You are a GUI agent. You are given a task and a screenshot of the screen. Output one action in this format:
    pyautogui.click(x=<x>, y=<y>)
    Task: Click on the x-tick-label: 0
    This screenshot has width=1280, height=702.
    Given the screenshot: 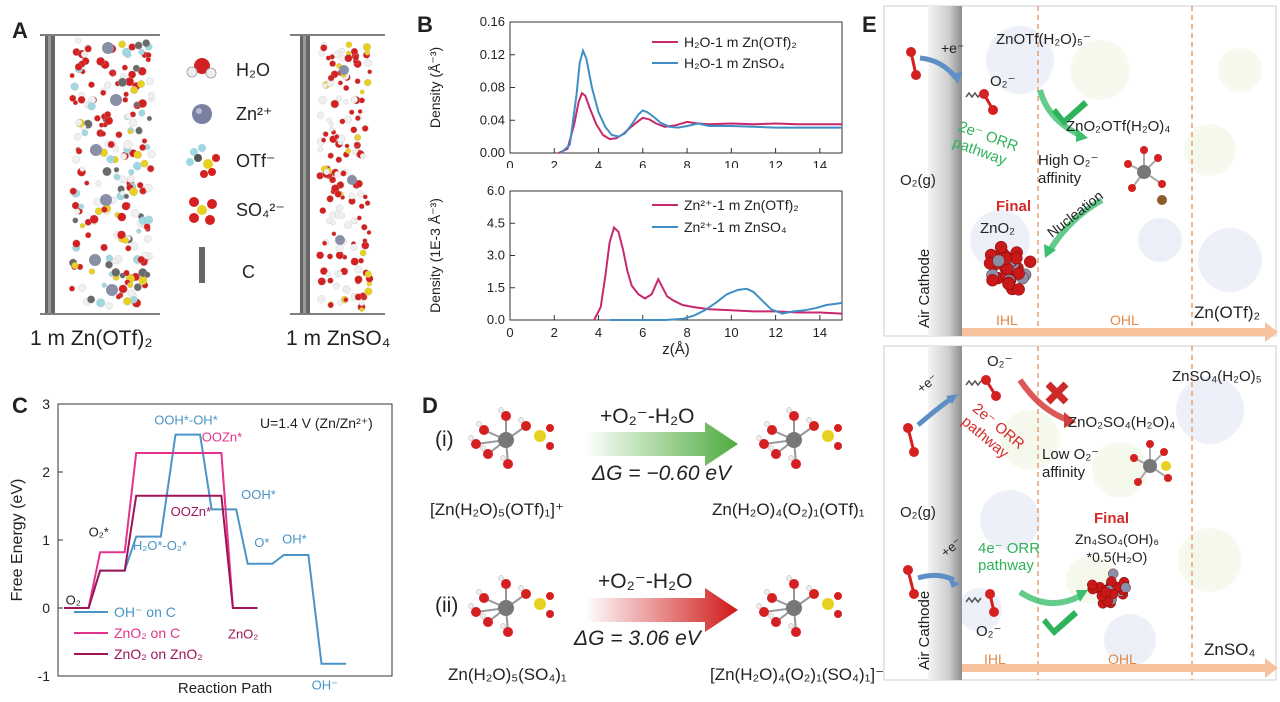 What is the action you would take?
    pyautogui.click(x=509, y=332)
    